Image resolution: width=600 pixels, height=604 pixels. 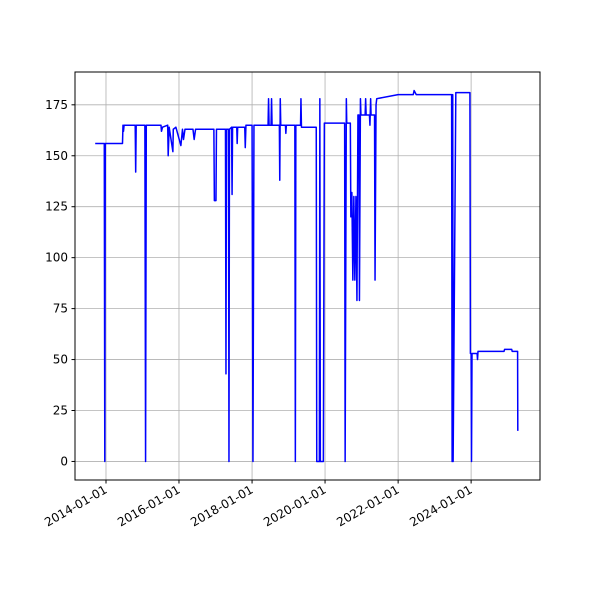 What do you see at coordinates (56, 207) in the screenshot?
I see `y-tick-label: 125` at bounding box center [56, 207].